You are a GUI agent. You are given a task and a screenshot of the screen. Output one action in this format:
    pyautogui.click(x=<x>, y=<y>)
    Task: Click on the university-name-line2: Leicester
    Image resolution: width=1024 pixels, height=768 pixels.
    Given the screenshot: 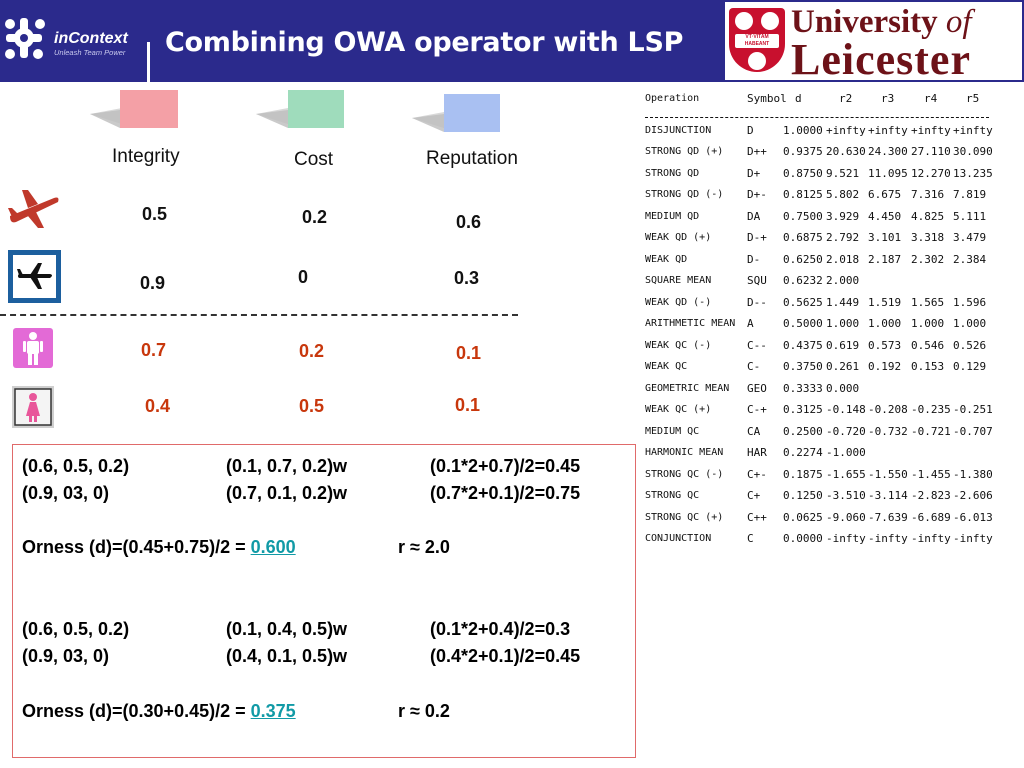 What is the action you would take?
    pyautogui.click(x=881, y=59)
    